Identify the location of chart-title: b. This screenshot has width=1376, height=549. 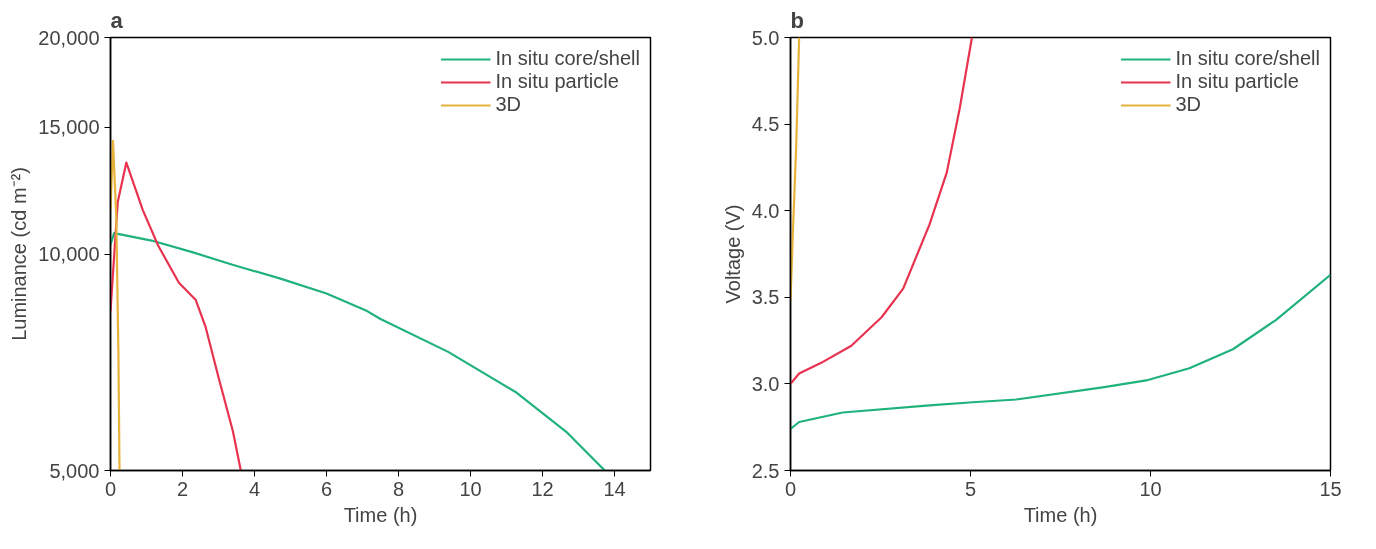
(797, 20).